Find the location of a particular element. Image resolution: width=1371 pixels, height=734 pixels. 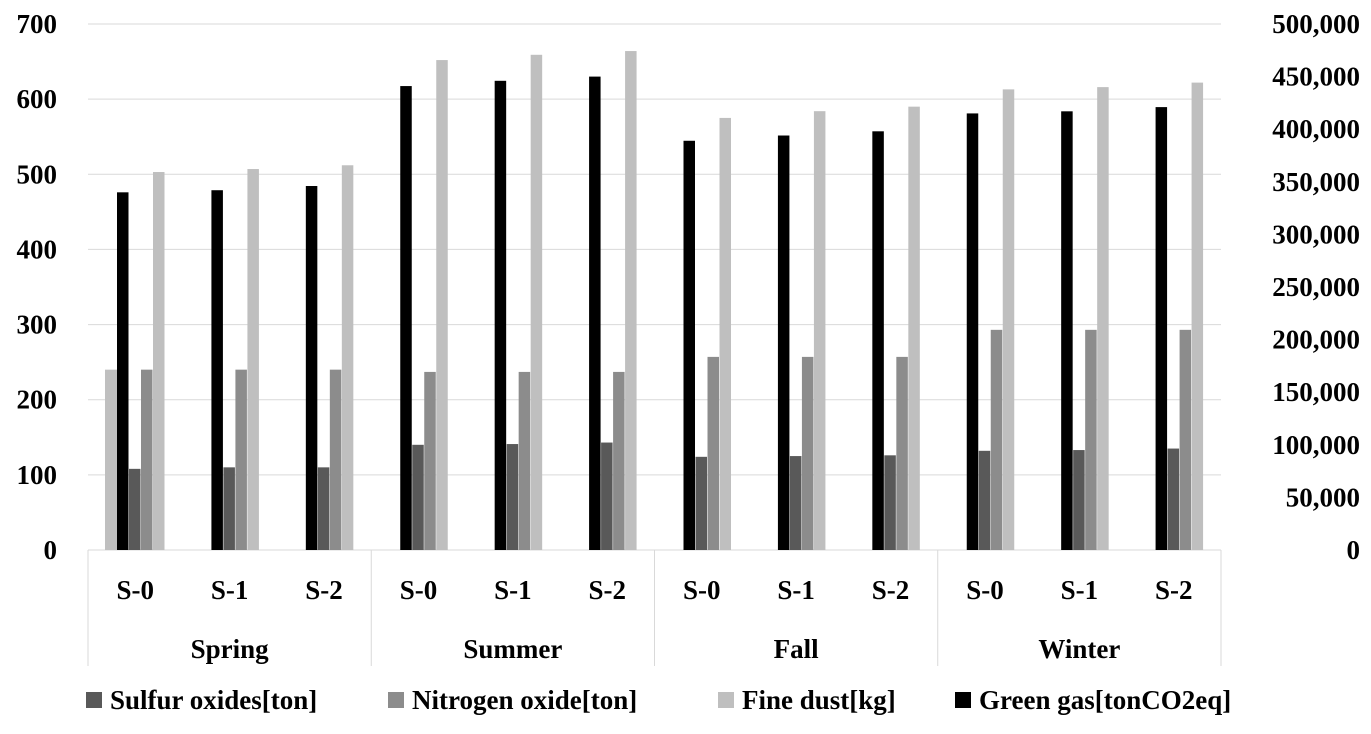

right-tick-label: 0 is located at coordinates (1354, 550).